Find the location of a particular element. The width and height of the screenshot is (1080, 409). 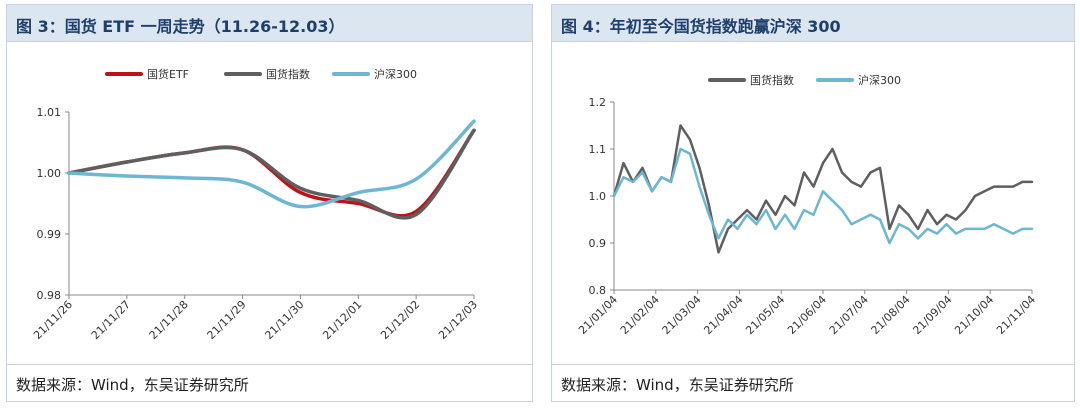

left-series-csi300-line is located at coordinates (271, 164).